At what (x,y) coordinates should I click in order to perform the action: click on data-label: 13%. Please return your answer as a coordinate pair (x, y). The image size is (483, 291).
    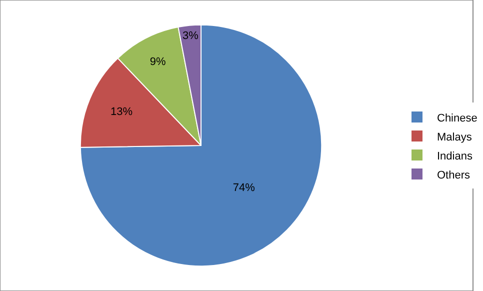
    Looking at the image, I should click on (121, 112).